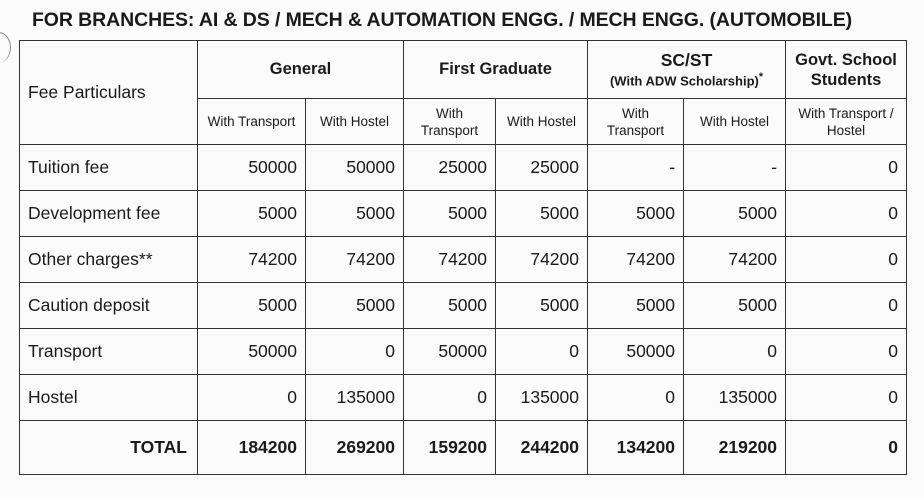 The image size is (924, 497). Describe the element at coordinates (542, 447) in the screenshot. I see `value-cell: 244200` at that location.